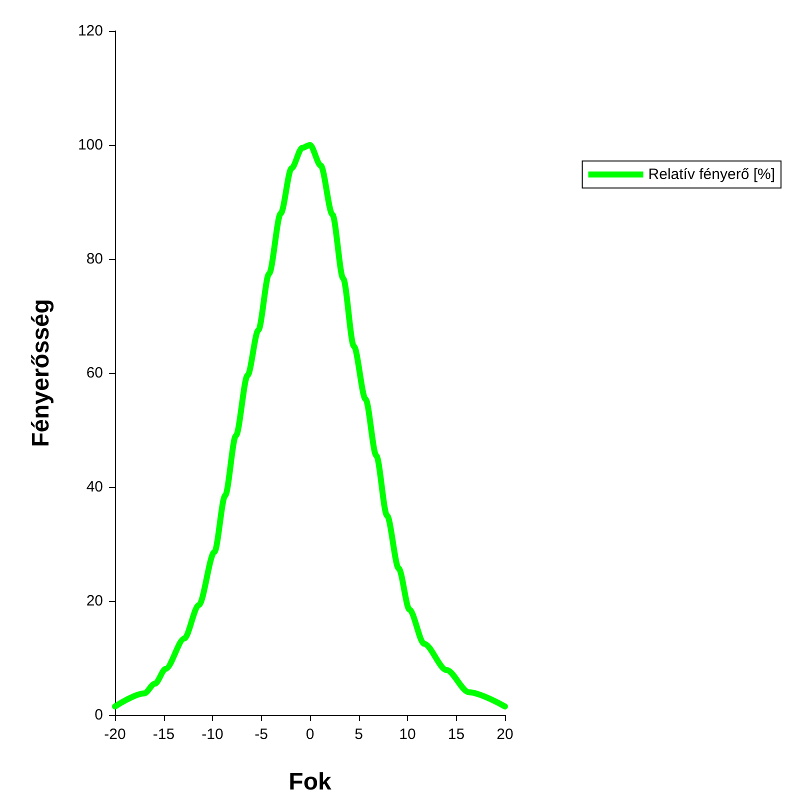  I want to click on x-tick-label: -10, so click(213, 734).